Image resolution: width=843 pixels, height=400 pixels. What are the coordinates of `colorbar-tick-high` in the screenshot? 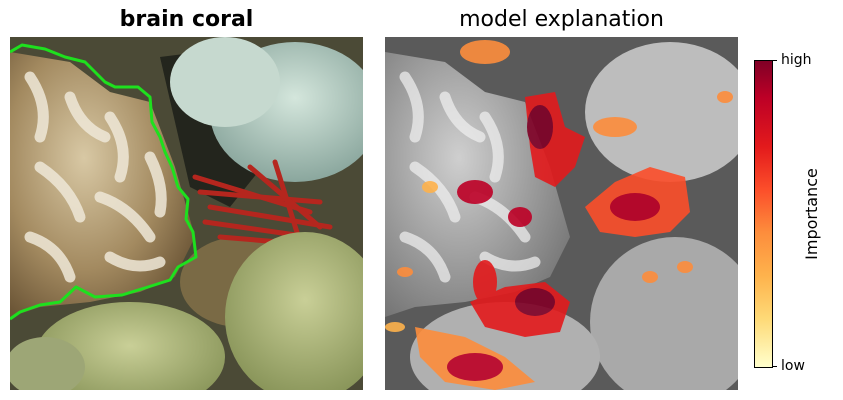 It's located at (774, 60).